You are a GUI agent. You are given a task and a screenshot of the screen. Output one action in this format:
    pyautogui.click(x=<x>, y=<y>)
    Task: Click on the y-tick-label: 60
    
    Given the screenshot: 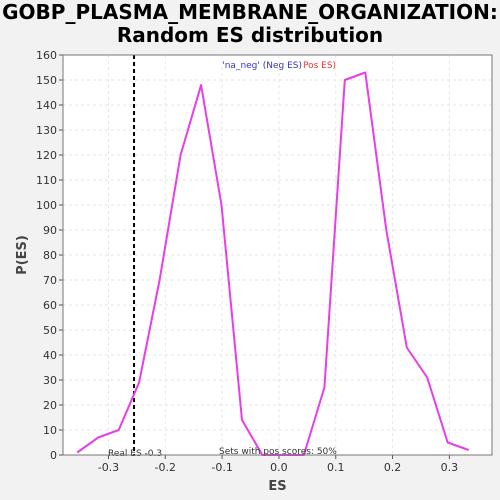 What is the action you would take?
    pyautogui.click(x=50, y=305)
    